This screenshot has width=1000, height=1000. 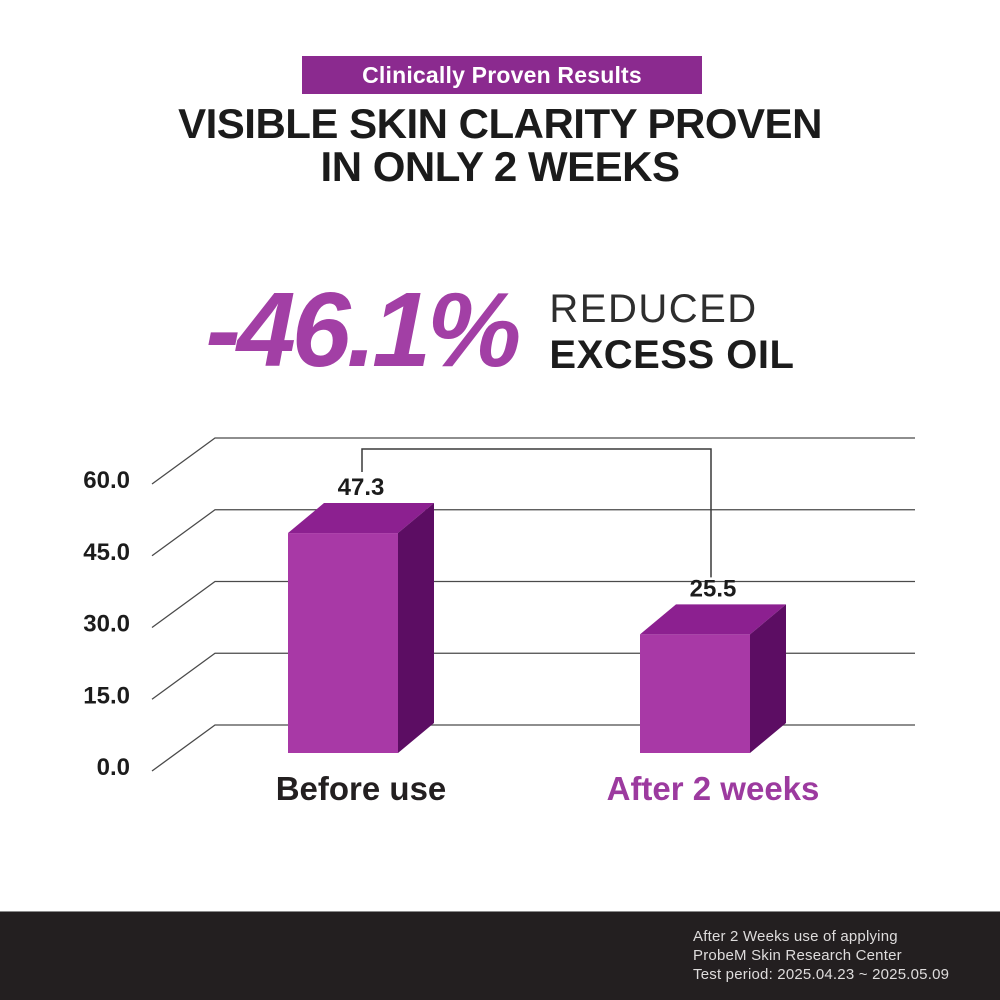 What do you see at coordinates (653, 309) in the screenshot?
I see `stat-label-reduced: REDUCED` at bounding box center [653, 309].